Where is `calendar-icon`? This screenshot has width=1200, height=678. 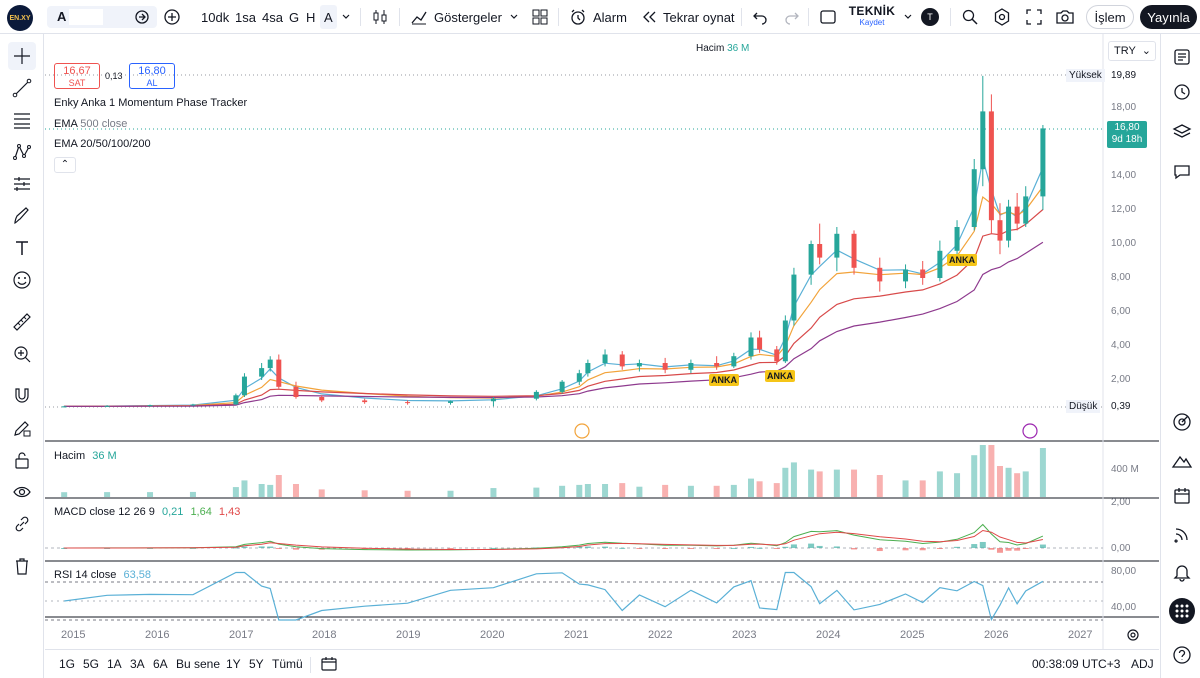 calendar-icon is located at coordinates (1182, 496).